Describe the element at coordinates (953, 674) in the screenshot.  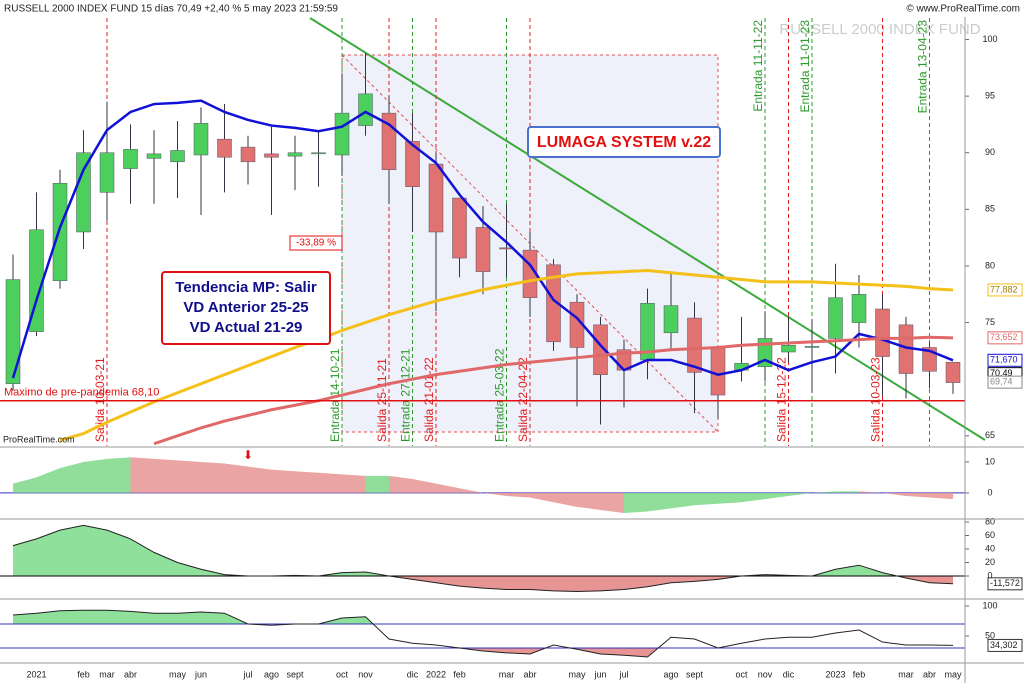
I see `x-tick-label: may` at that location.